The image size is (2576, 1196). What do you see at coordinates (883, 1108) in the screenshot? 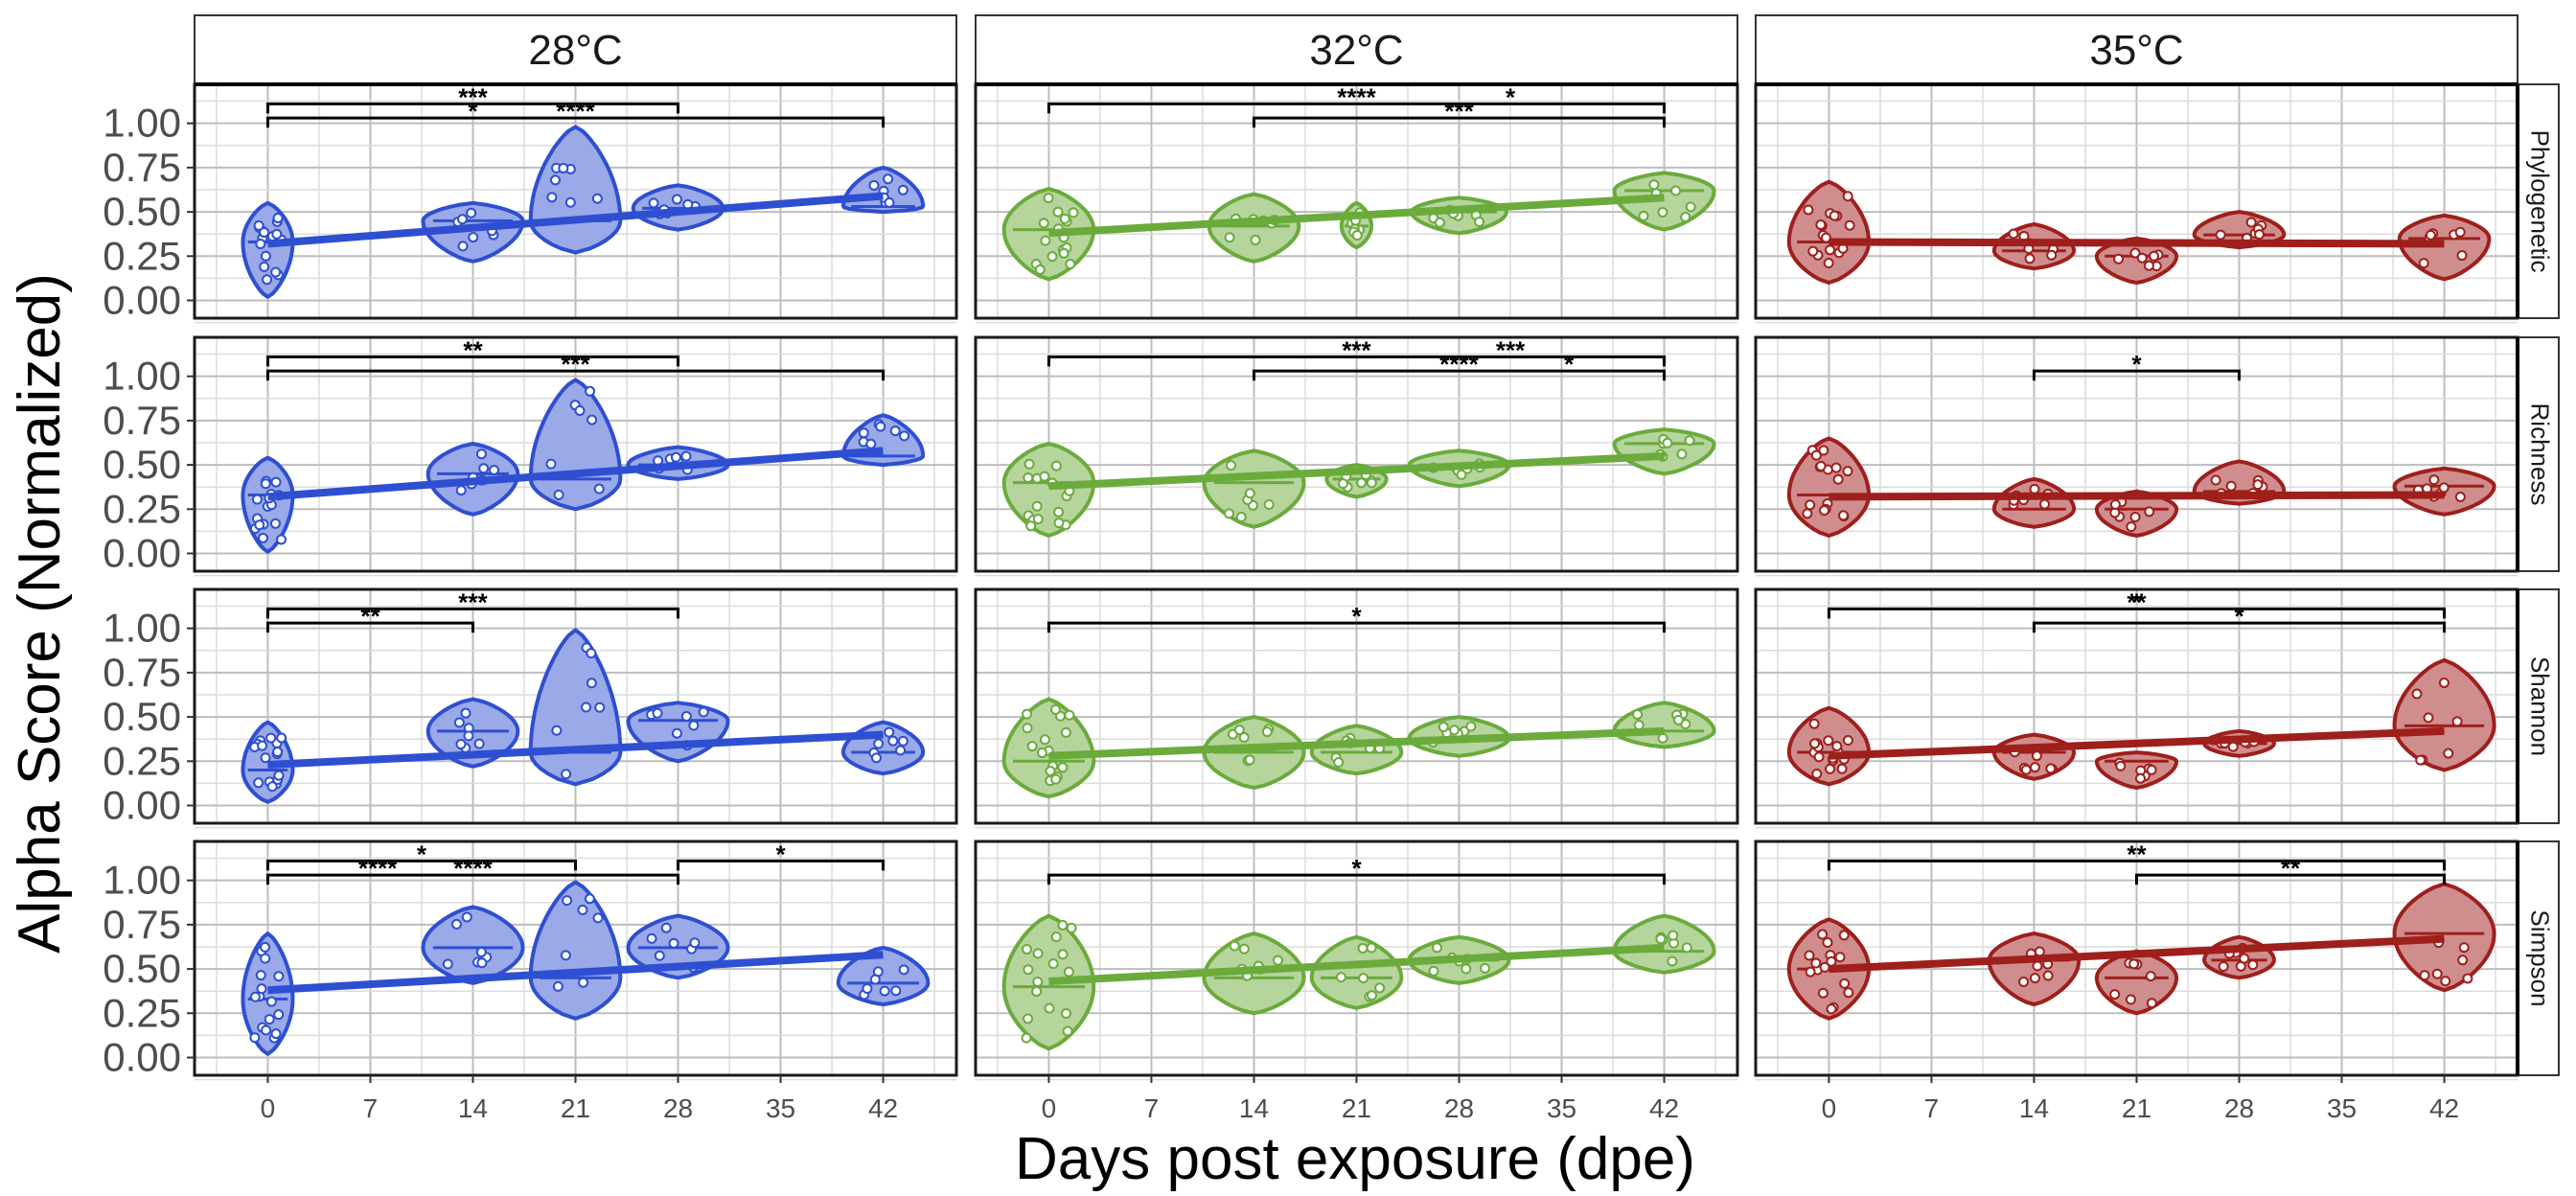
I see `x-tick-label: 42` at bounding box center [883, 1108].